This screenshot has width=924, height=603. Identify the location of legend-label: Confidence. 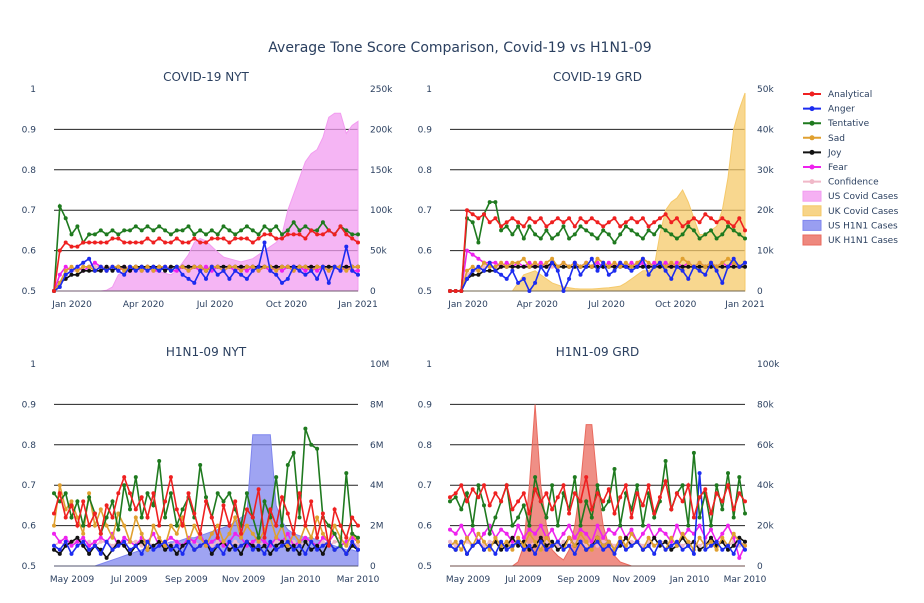
(853, 183).